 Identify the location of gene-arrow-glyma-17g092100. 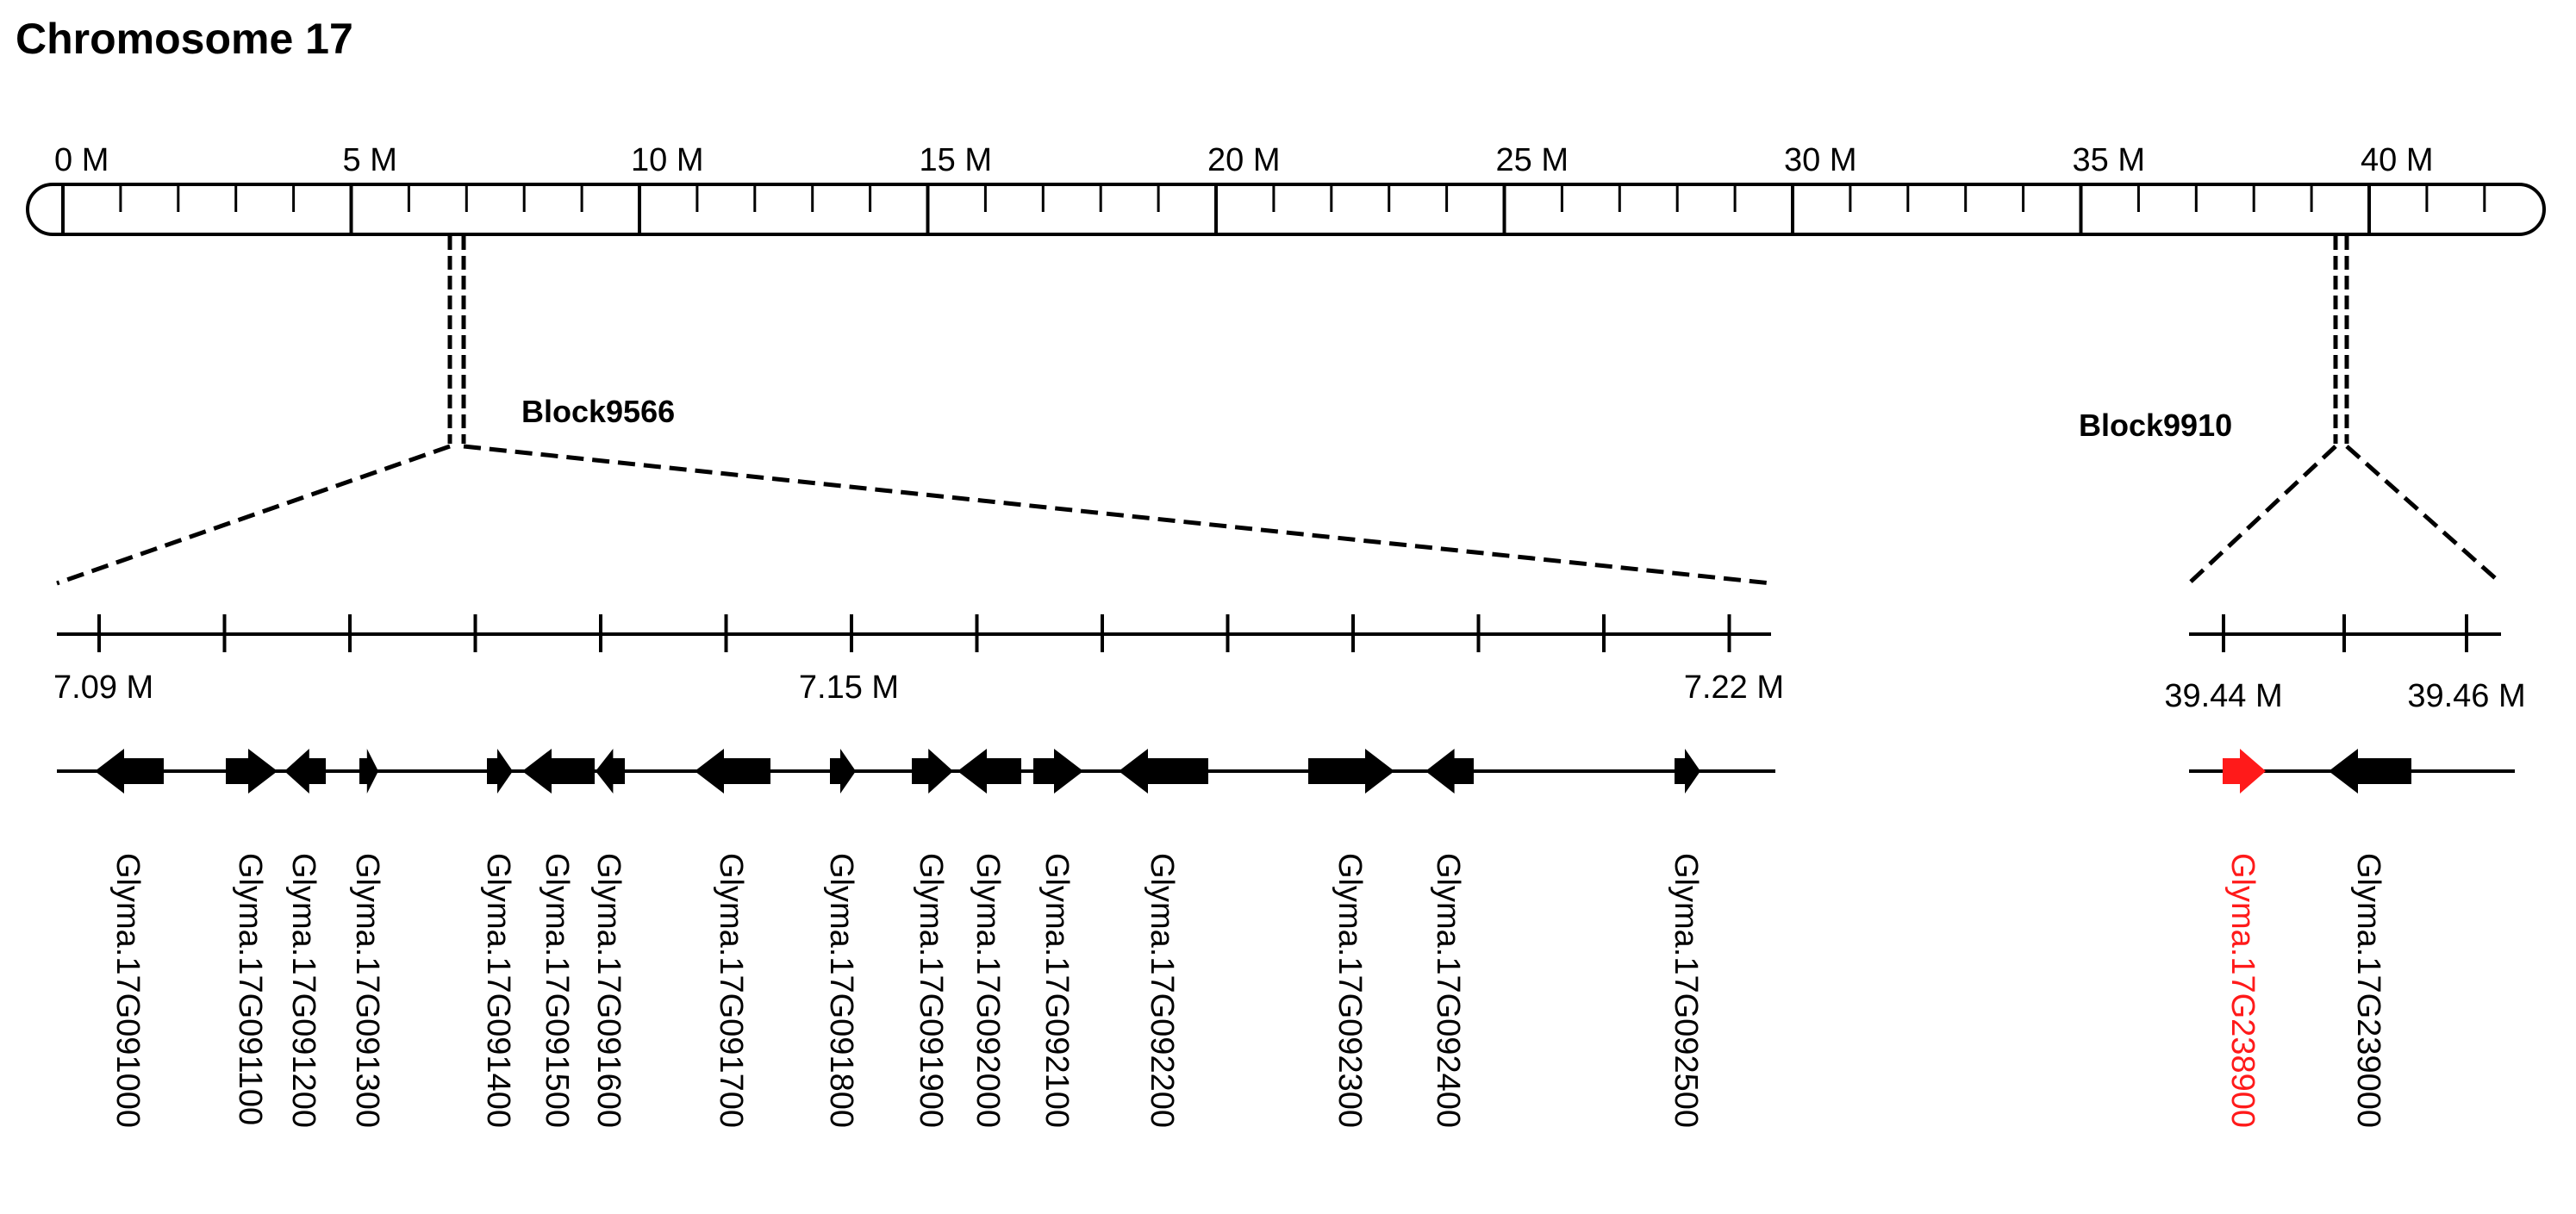
(1058, 771).